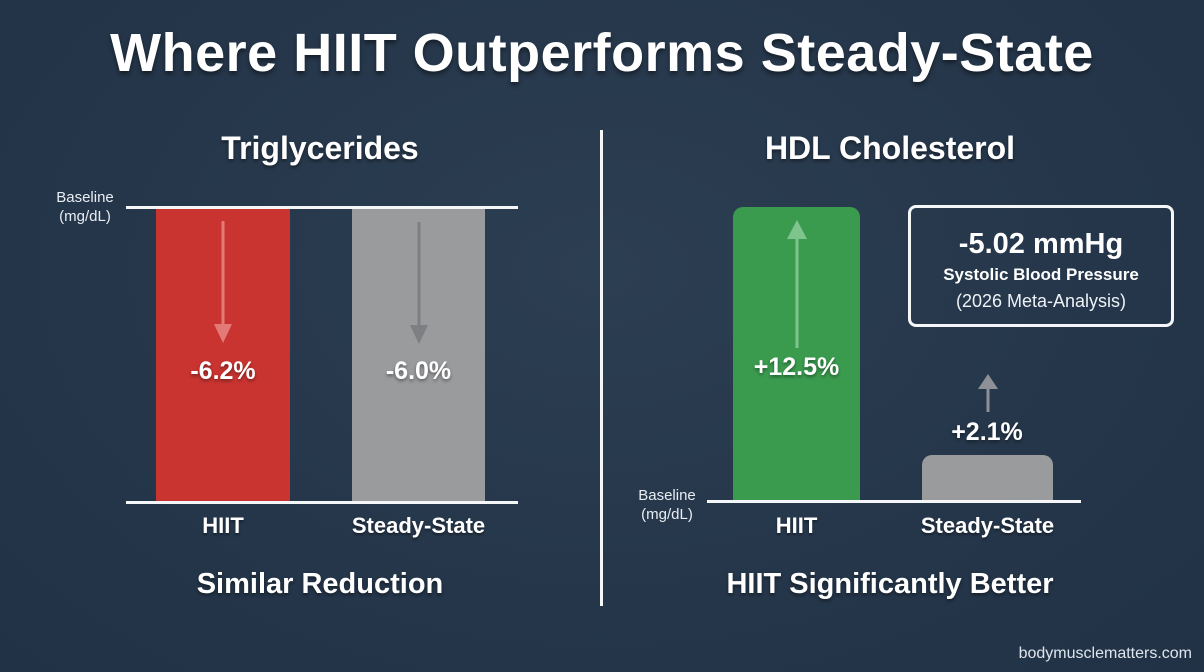 Image resolution: width=1204 pixels, height=672 pixels. What do you see at coordinates (322, 207) in the screenshot?
I see `triglycerides-baseline-line` at bounding box center [322, 207].